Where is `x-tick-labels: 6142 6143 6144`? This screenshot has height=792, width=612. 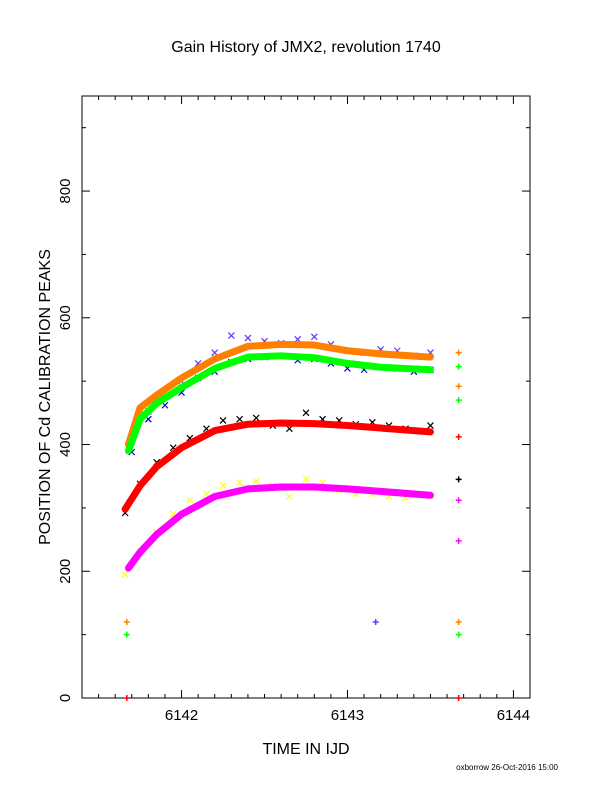
x-tick-labels: 6142 6143 6144 is located at coordinates (347, 715).